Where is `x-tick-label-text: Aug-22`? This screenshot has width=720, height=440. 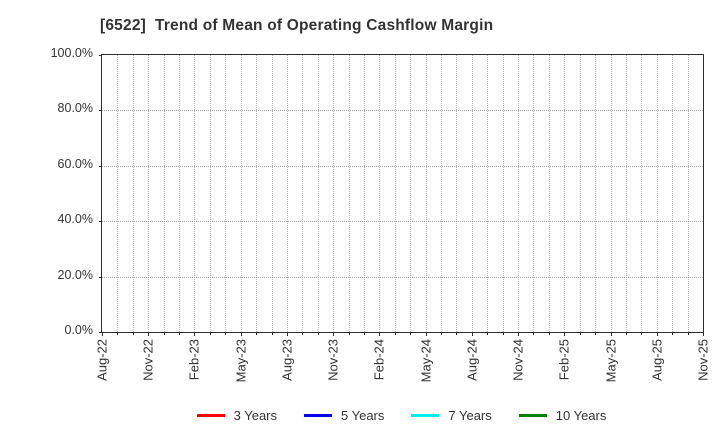
x-tick-label-text: Aug-22 is located at coordinates (102, 360).